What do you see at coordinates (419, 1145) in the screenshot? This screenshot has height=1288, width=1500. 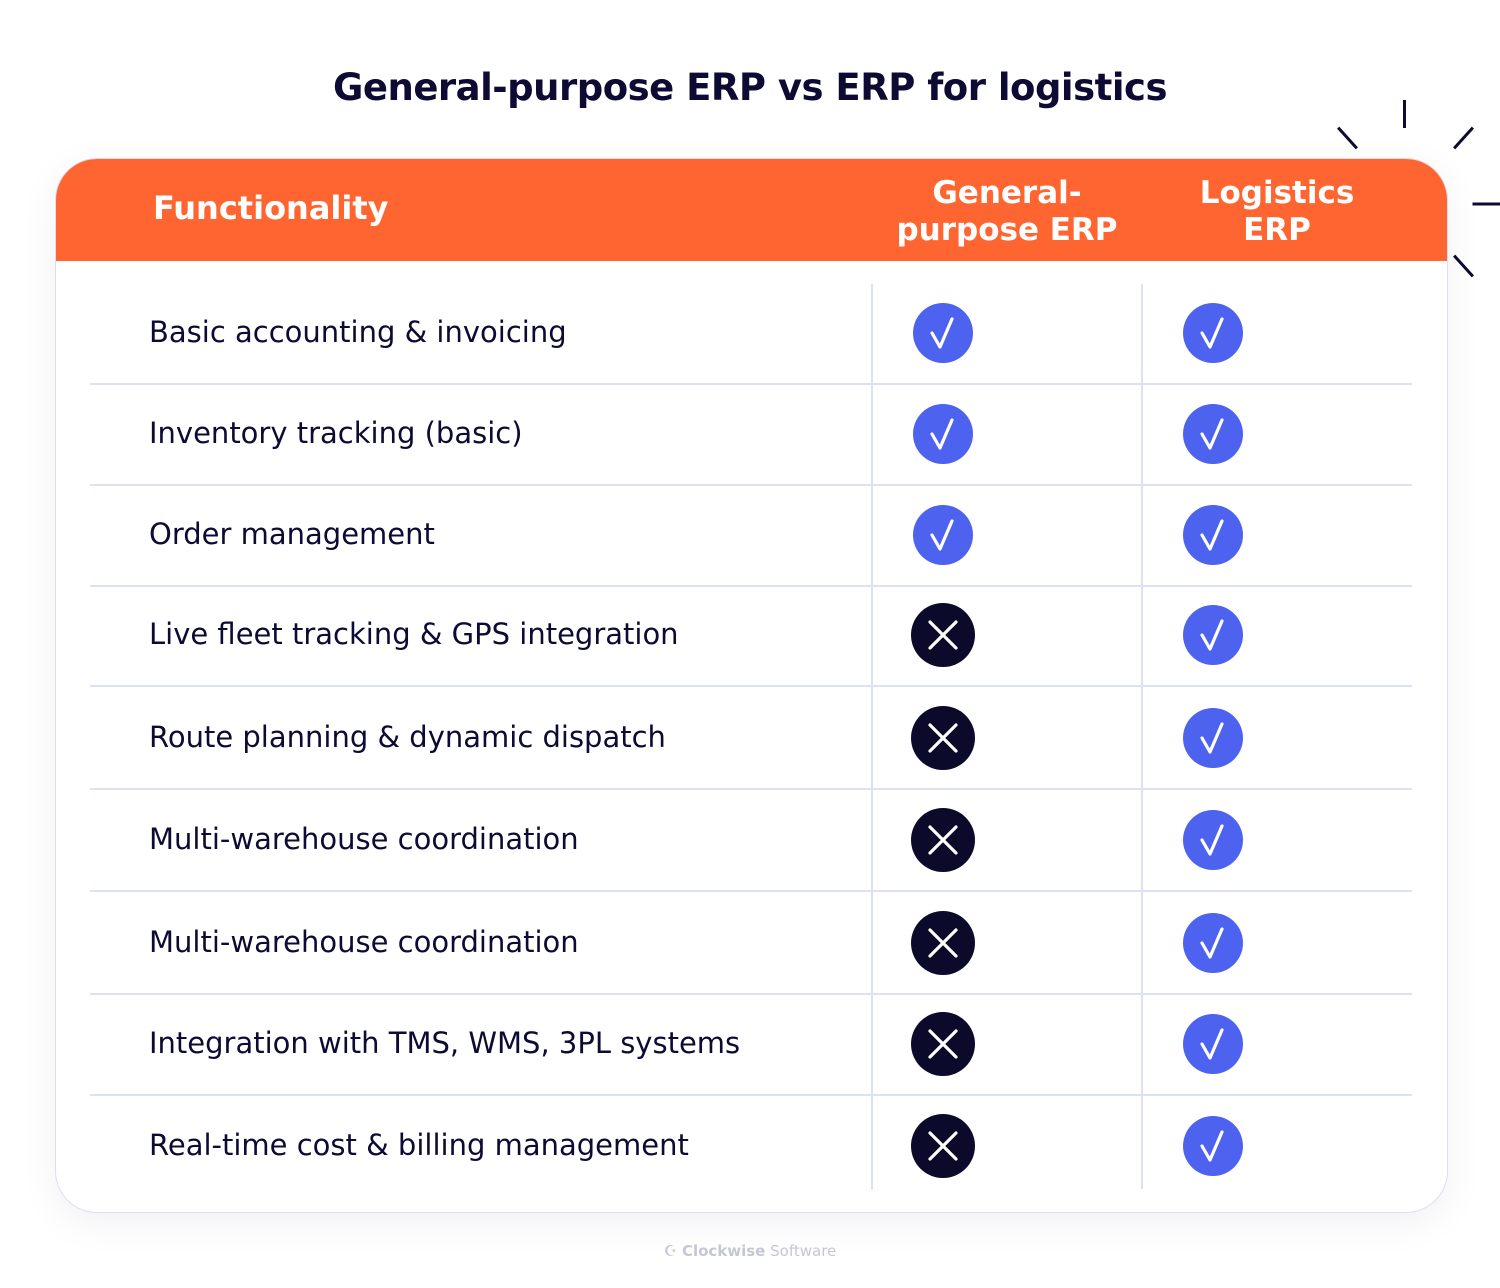 I see `functionality-label: Real-time cost & billing management` at bounding box center [419, 1145].